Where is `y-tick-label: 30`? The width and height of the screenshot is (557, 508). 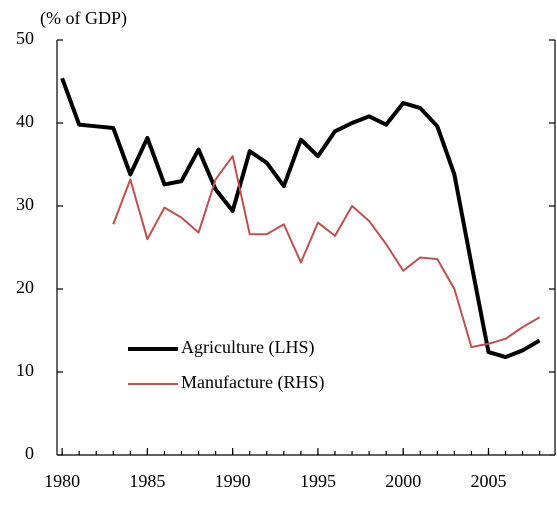 y-tick-label: 30 is located at coordinates (25, 204).